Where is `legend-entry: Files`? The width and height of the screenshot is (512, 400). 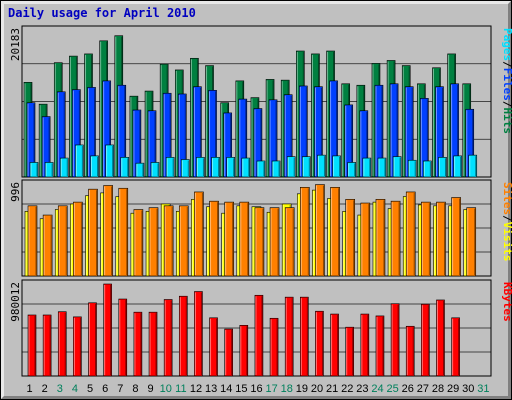
legend-entry: Files is located at coordinates (506, 84).